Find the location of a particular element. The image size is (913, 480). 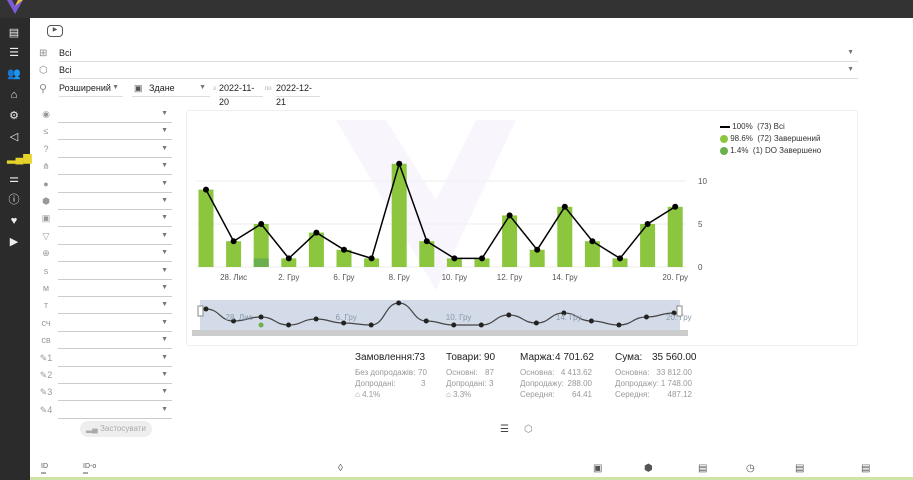

list-icon: ☰ is located at coordinates (14, 53).